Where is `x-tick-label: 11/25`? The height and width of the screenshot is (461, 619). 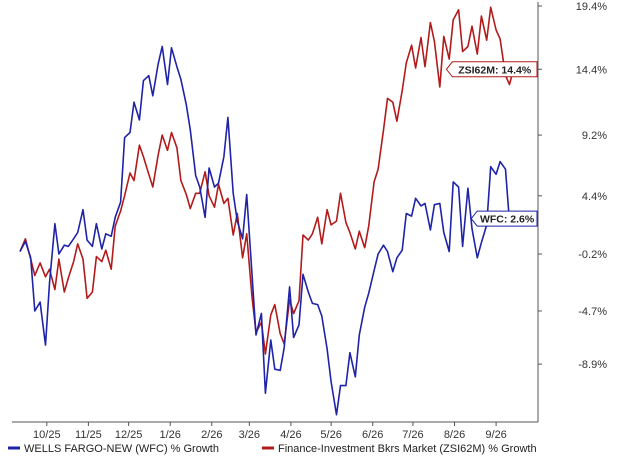 x-tick-label: 11/25 is located at coordinates (88, 435).